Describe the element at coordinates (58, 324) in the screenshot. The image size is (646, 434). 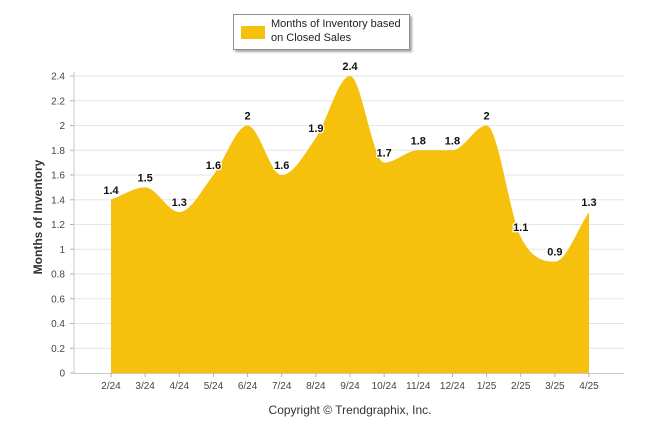
I see `y-tick-label: 0.4` at that location.